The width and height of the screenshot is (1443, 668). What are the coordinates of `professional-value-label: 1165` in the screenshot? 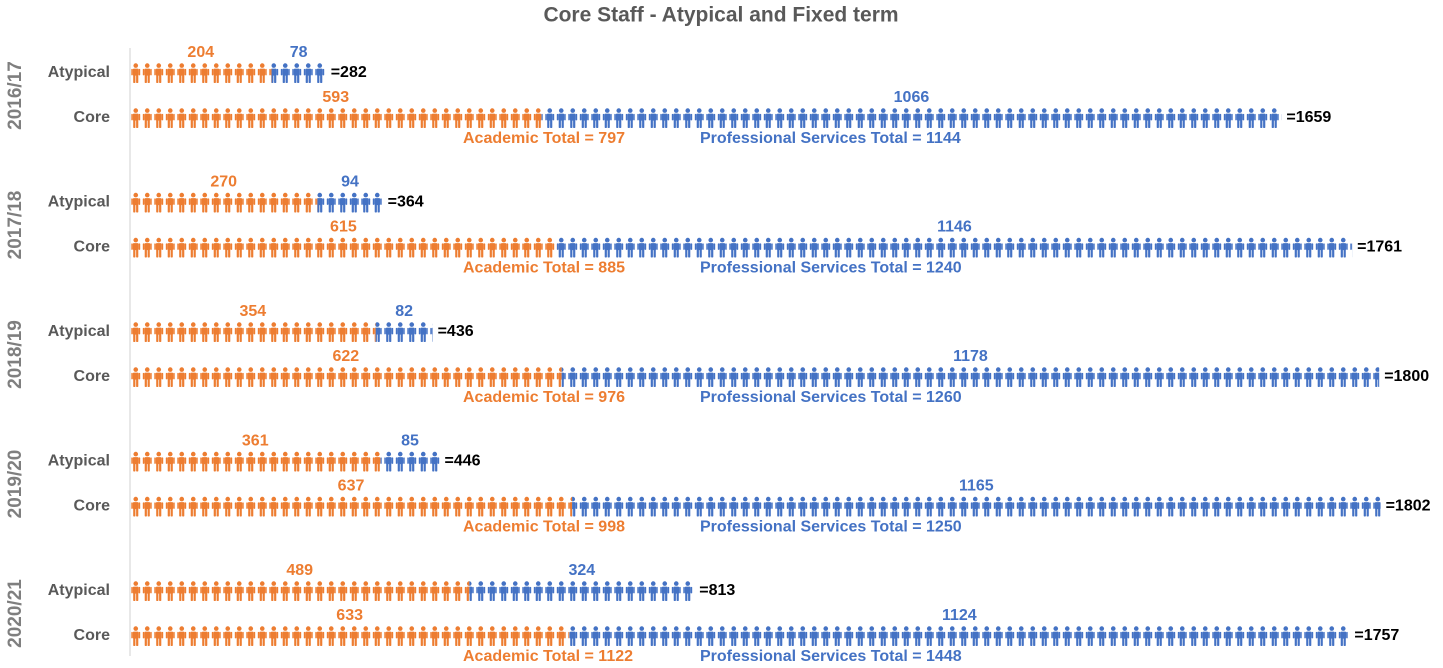 It's located at (976, 486).